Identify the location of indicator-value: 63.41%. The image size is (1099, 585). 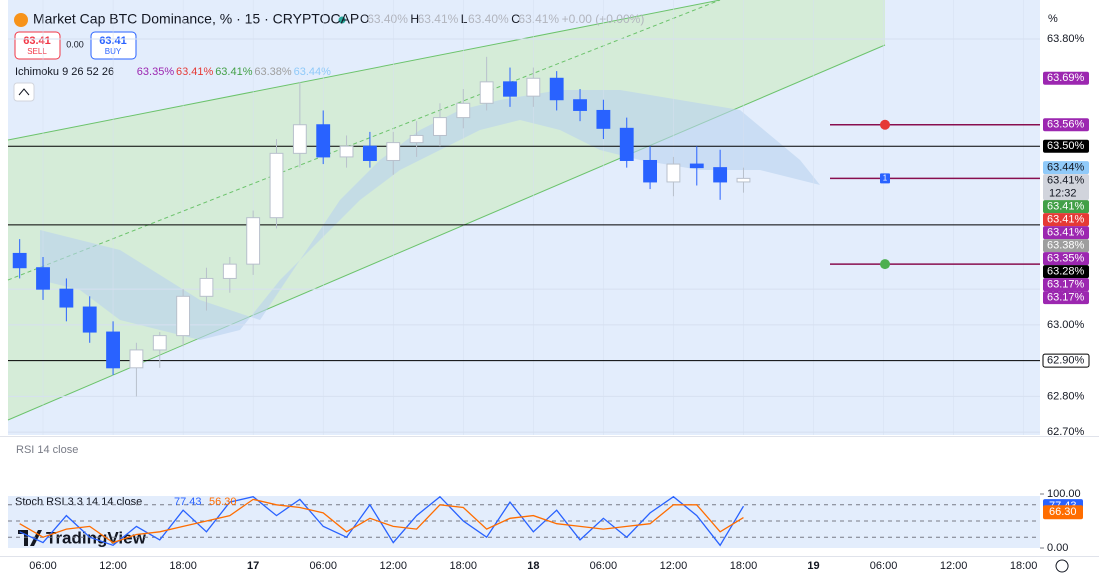
(195, 72).